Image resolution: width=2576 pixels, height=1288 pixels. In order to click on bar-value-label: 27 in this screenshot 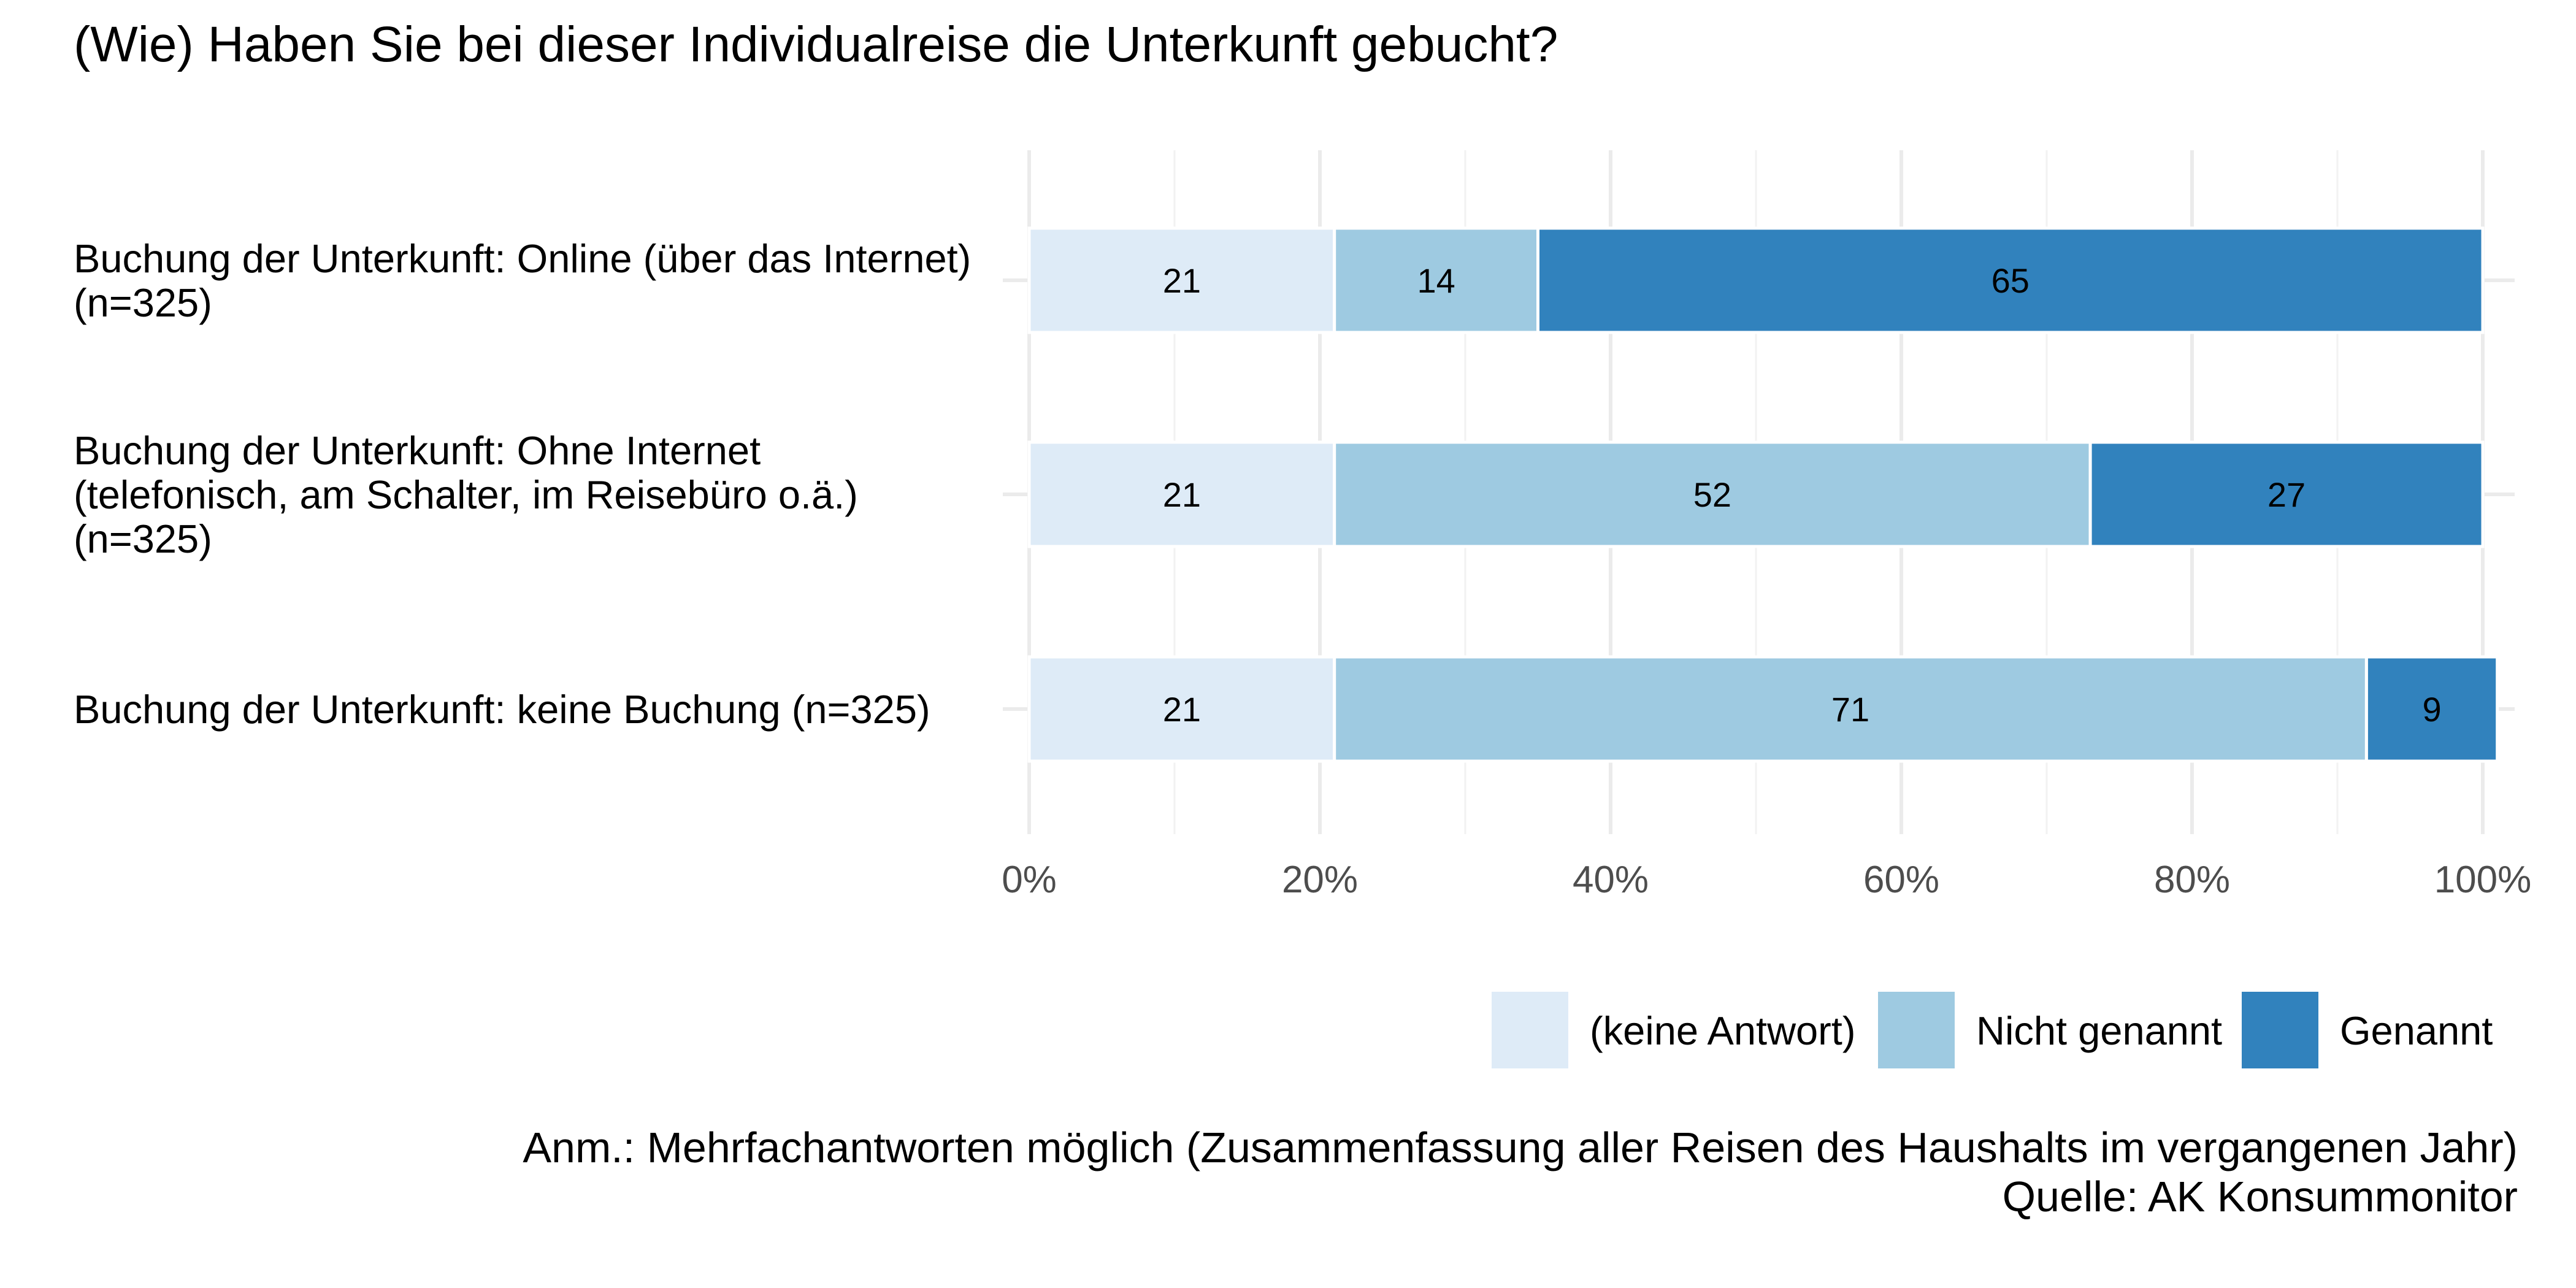, I will do `click(2286, 494)`.